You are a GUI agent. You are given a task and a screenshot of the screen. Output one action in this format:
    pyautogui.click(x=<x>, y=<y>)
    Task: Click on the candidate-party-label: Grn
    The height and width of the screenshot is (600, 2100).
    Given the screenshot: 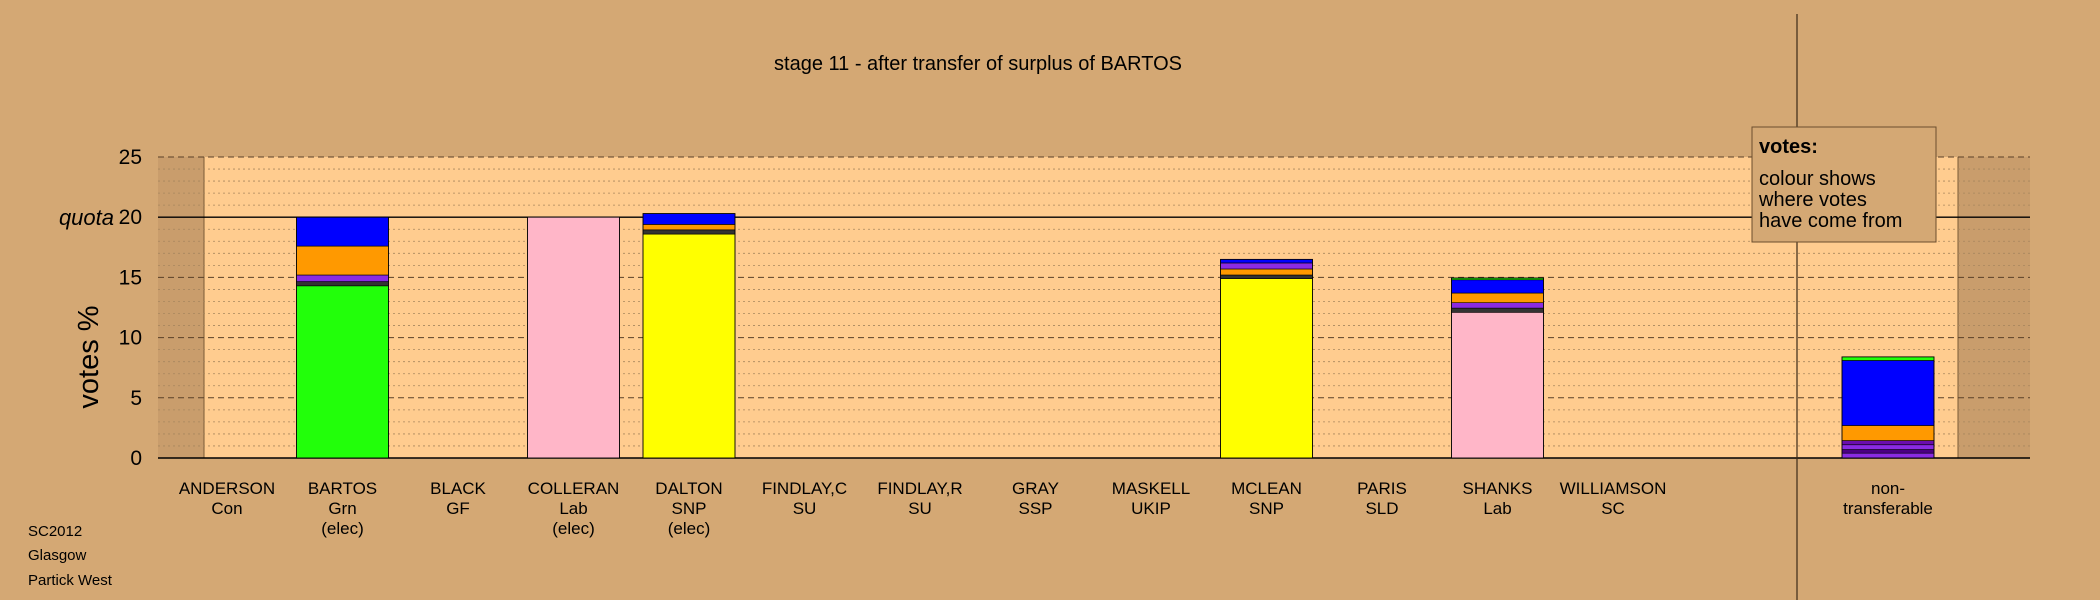 What is the action you would take?
    pyautogui.click(x=342, y=508)
    